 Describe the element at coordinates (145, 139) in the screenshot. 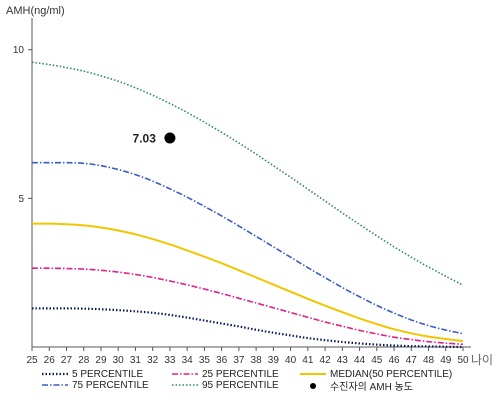

I see `patient-amh-value-label: 7.03` at that location.